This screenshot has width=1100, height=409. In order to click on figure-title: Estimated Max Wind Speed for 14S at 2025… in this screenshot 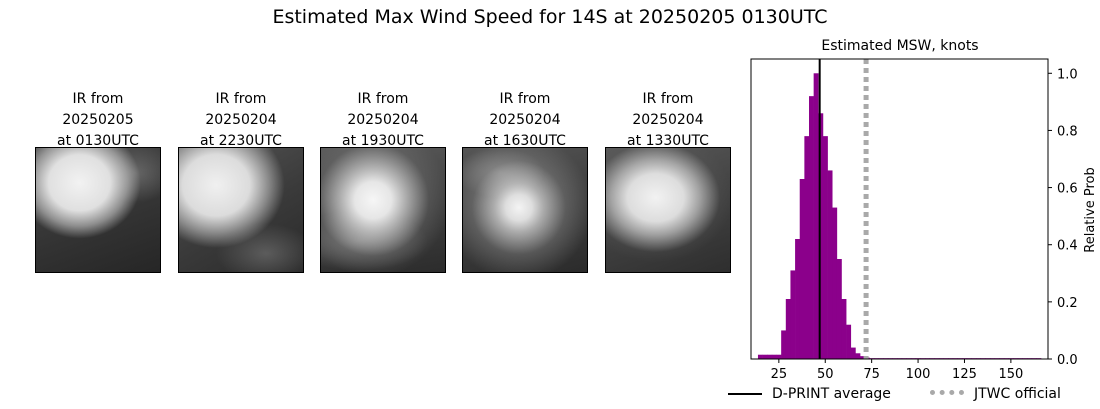, I will do `click(550, 17)`.